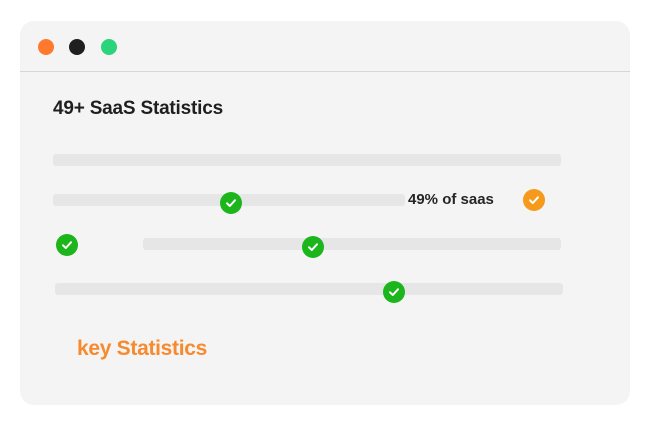  I want to click on page-title: 49+ SaaS Statistics, so click(138, 108).